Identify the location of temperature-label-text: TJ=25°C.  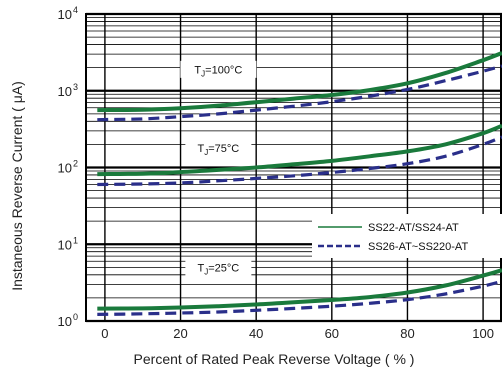
(218, 269).